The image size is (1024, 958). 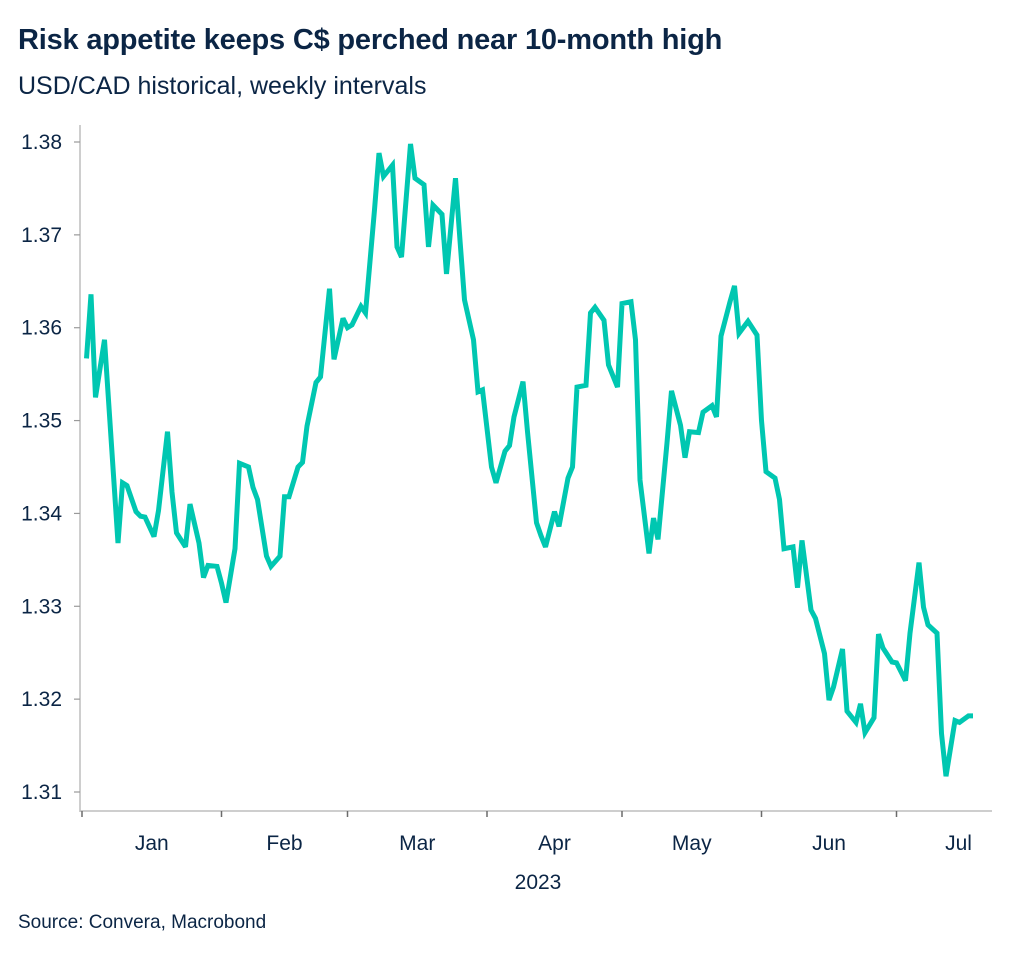 I want to click on y-axis-ticks: 1.31 1.32 1.33 1.34 1.35 1.36 1.37 1.38, so click(x=50, y=467).